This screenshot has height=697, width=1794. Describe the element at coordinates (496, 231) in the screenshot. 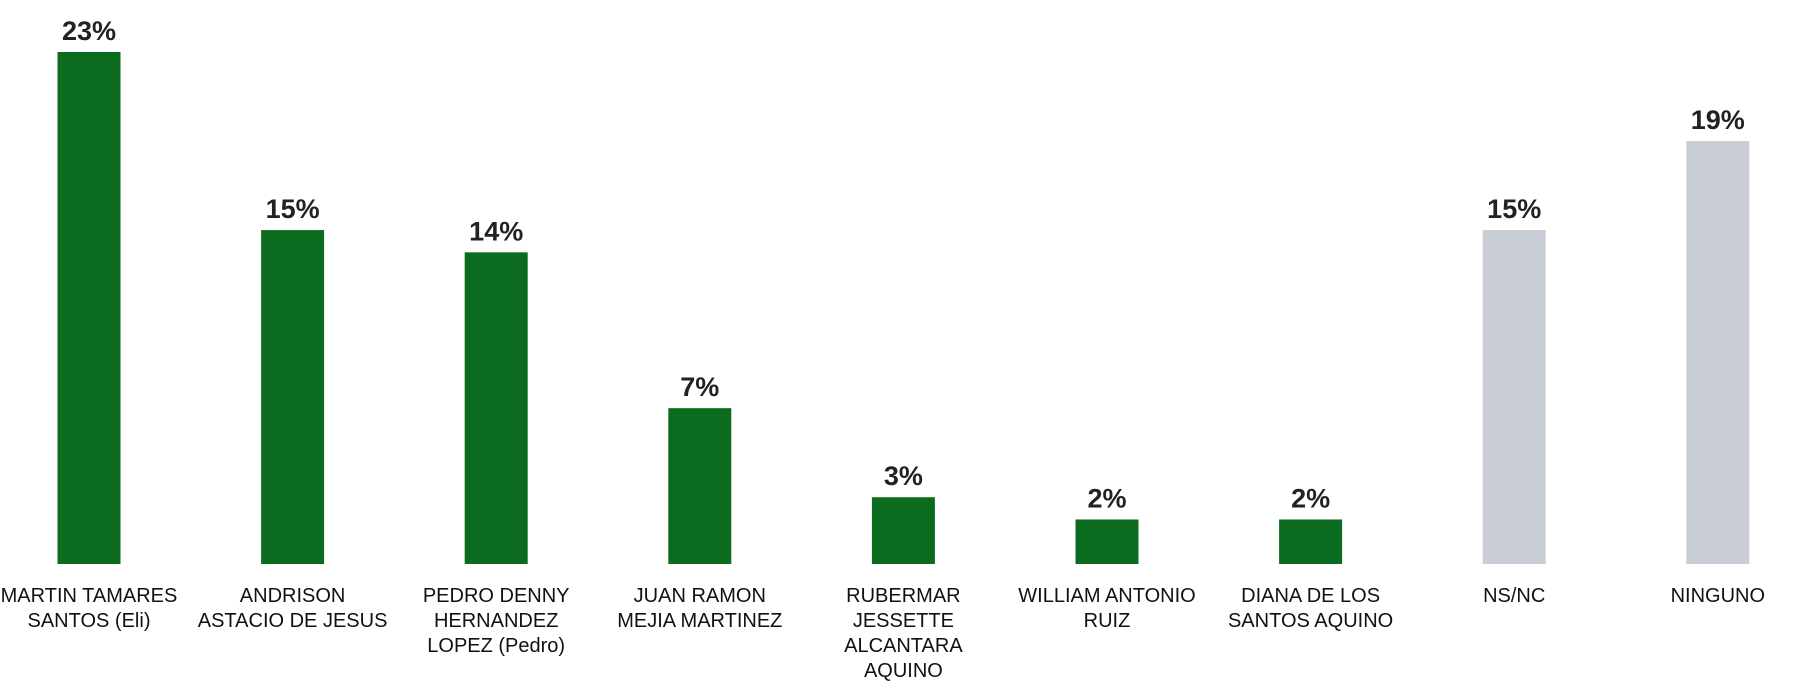

I see `value-label: 14%` at that location.